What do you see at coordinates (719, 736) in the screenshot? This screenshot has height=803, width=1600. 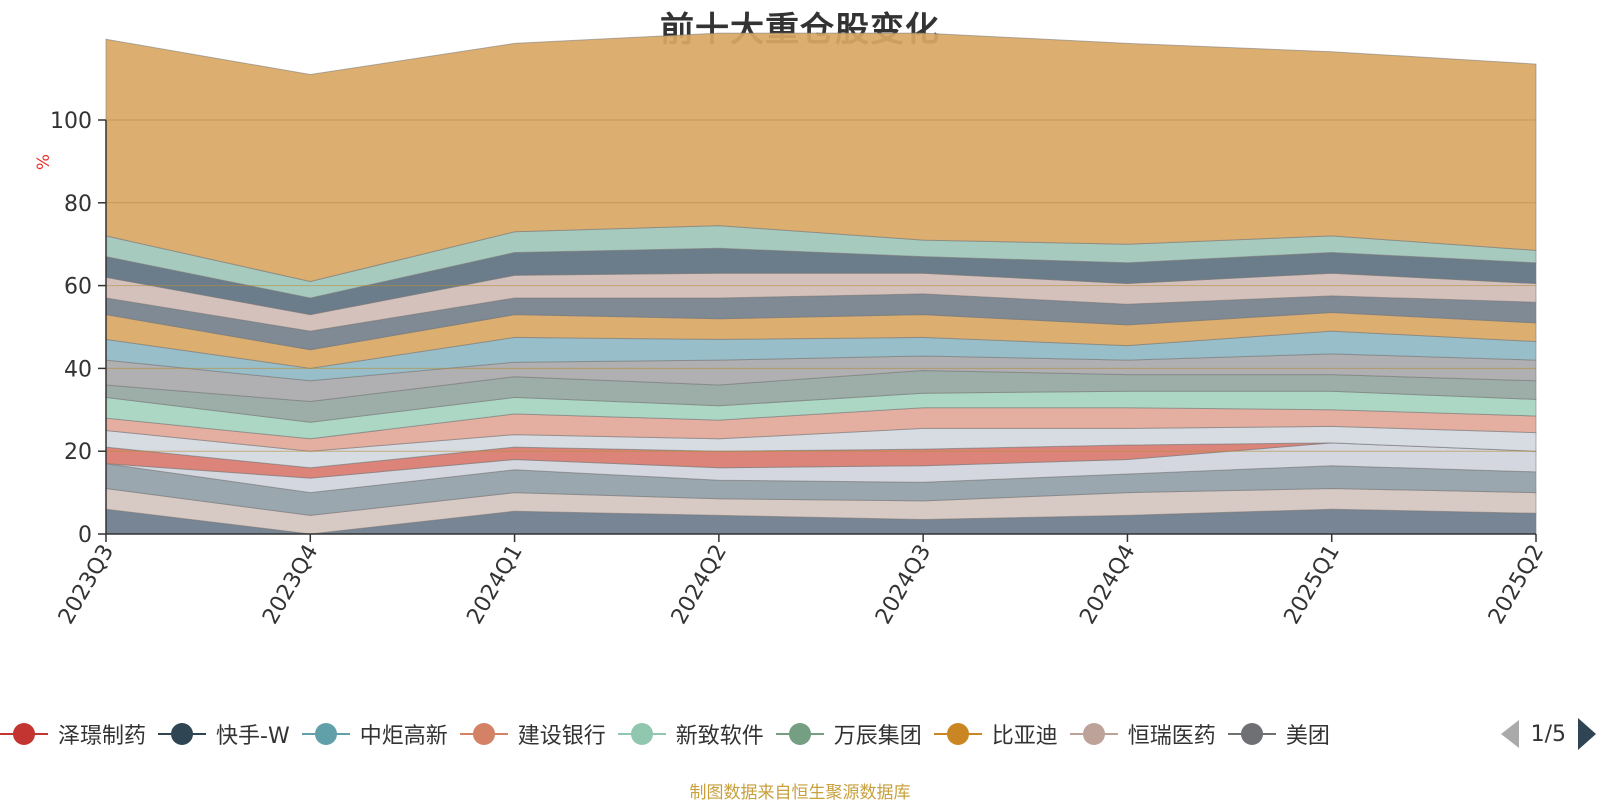 I see `legend-item-label: 新致软件` at bounding box center [719, 736].